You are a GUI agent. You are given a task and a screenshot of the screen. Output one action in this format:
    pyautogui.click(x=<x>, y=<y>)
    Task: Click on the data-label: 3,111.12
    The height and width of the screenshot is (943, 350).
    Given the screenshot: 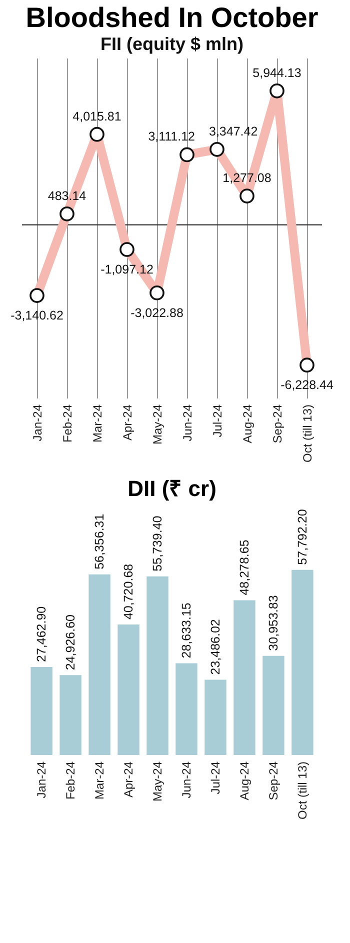 What is the action you would take?
    pyautogui.click(x=172, y=137)
    